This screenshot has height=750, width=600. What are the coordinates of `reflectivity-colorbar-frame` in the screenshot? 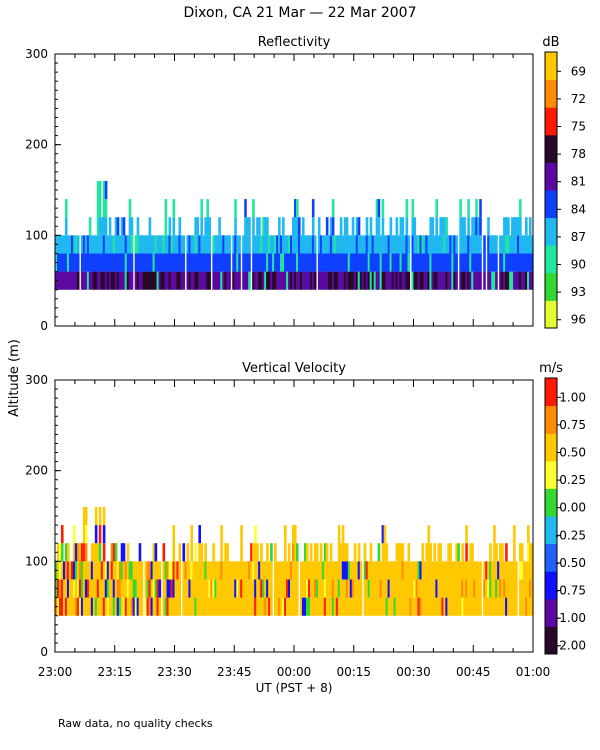 It's located at (551, 190).